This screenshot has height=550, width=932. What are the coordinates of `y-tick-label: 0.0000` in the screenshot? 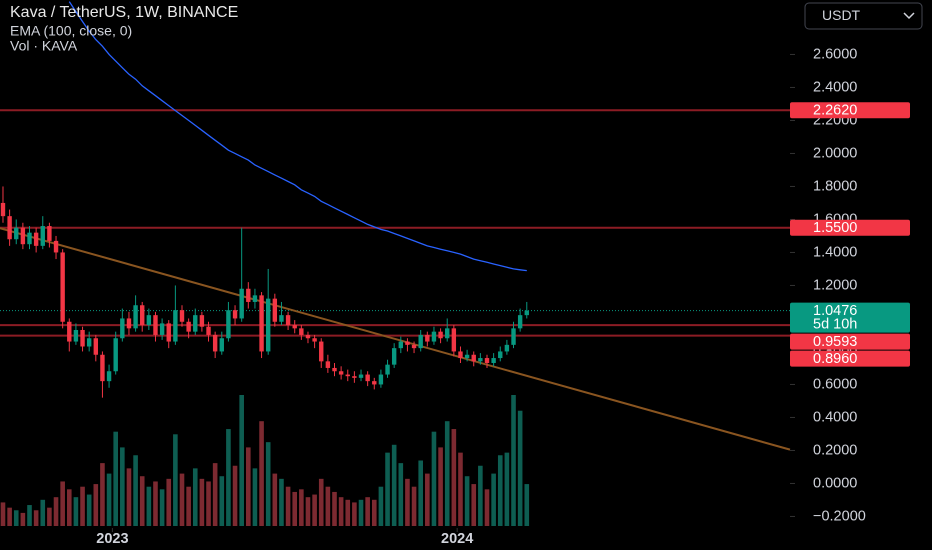 It's located at (835, 483).